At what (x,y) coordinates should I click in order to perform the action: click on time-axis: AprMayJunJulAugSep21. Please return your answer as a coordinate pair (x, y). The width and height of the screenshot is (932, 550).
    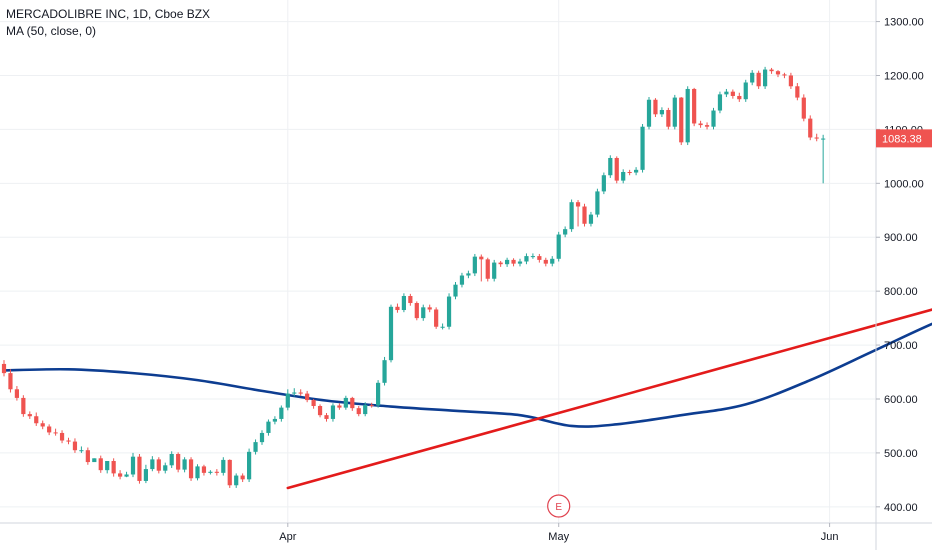
    Looking at the image, I should click on (605, 533).